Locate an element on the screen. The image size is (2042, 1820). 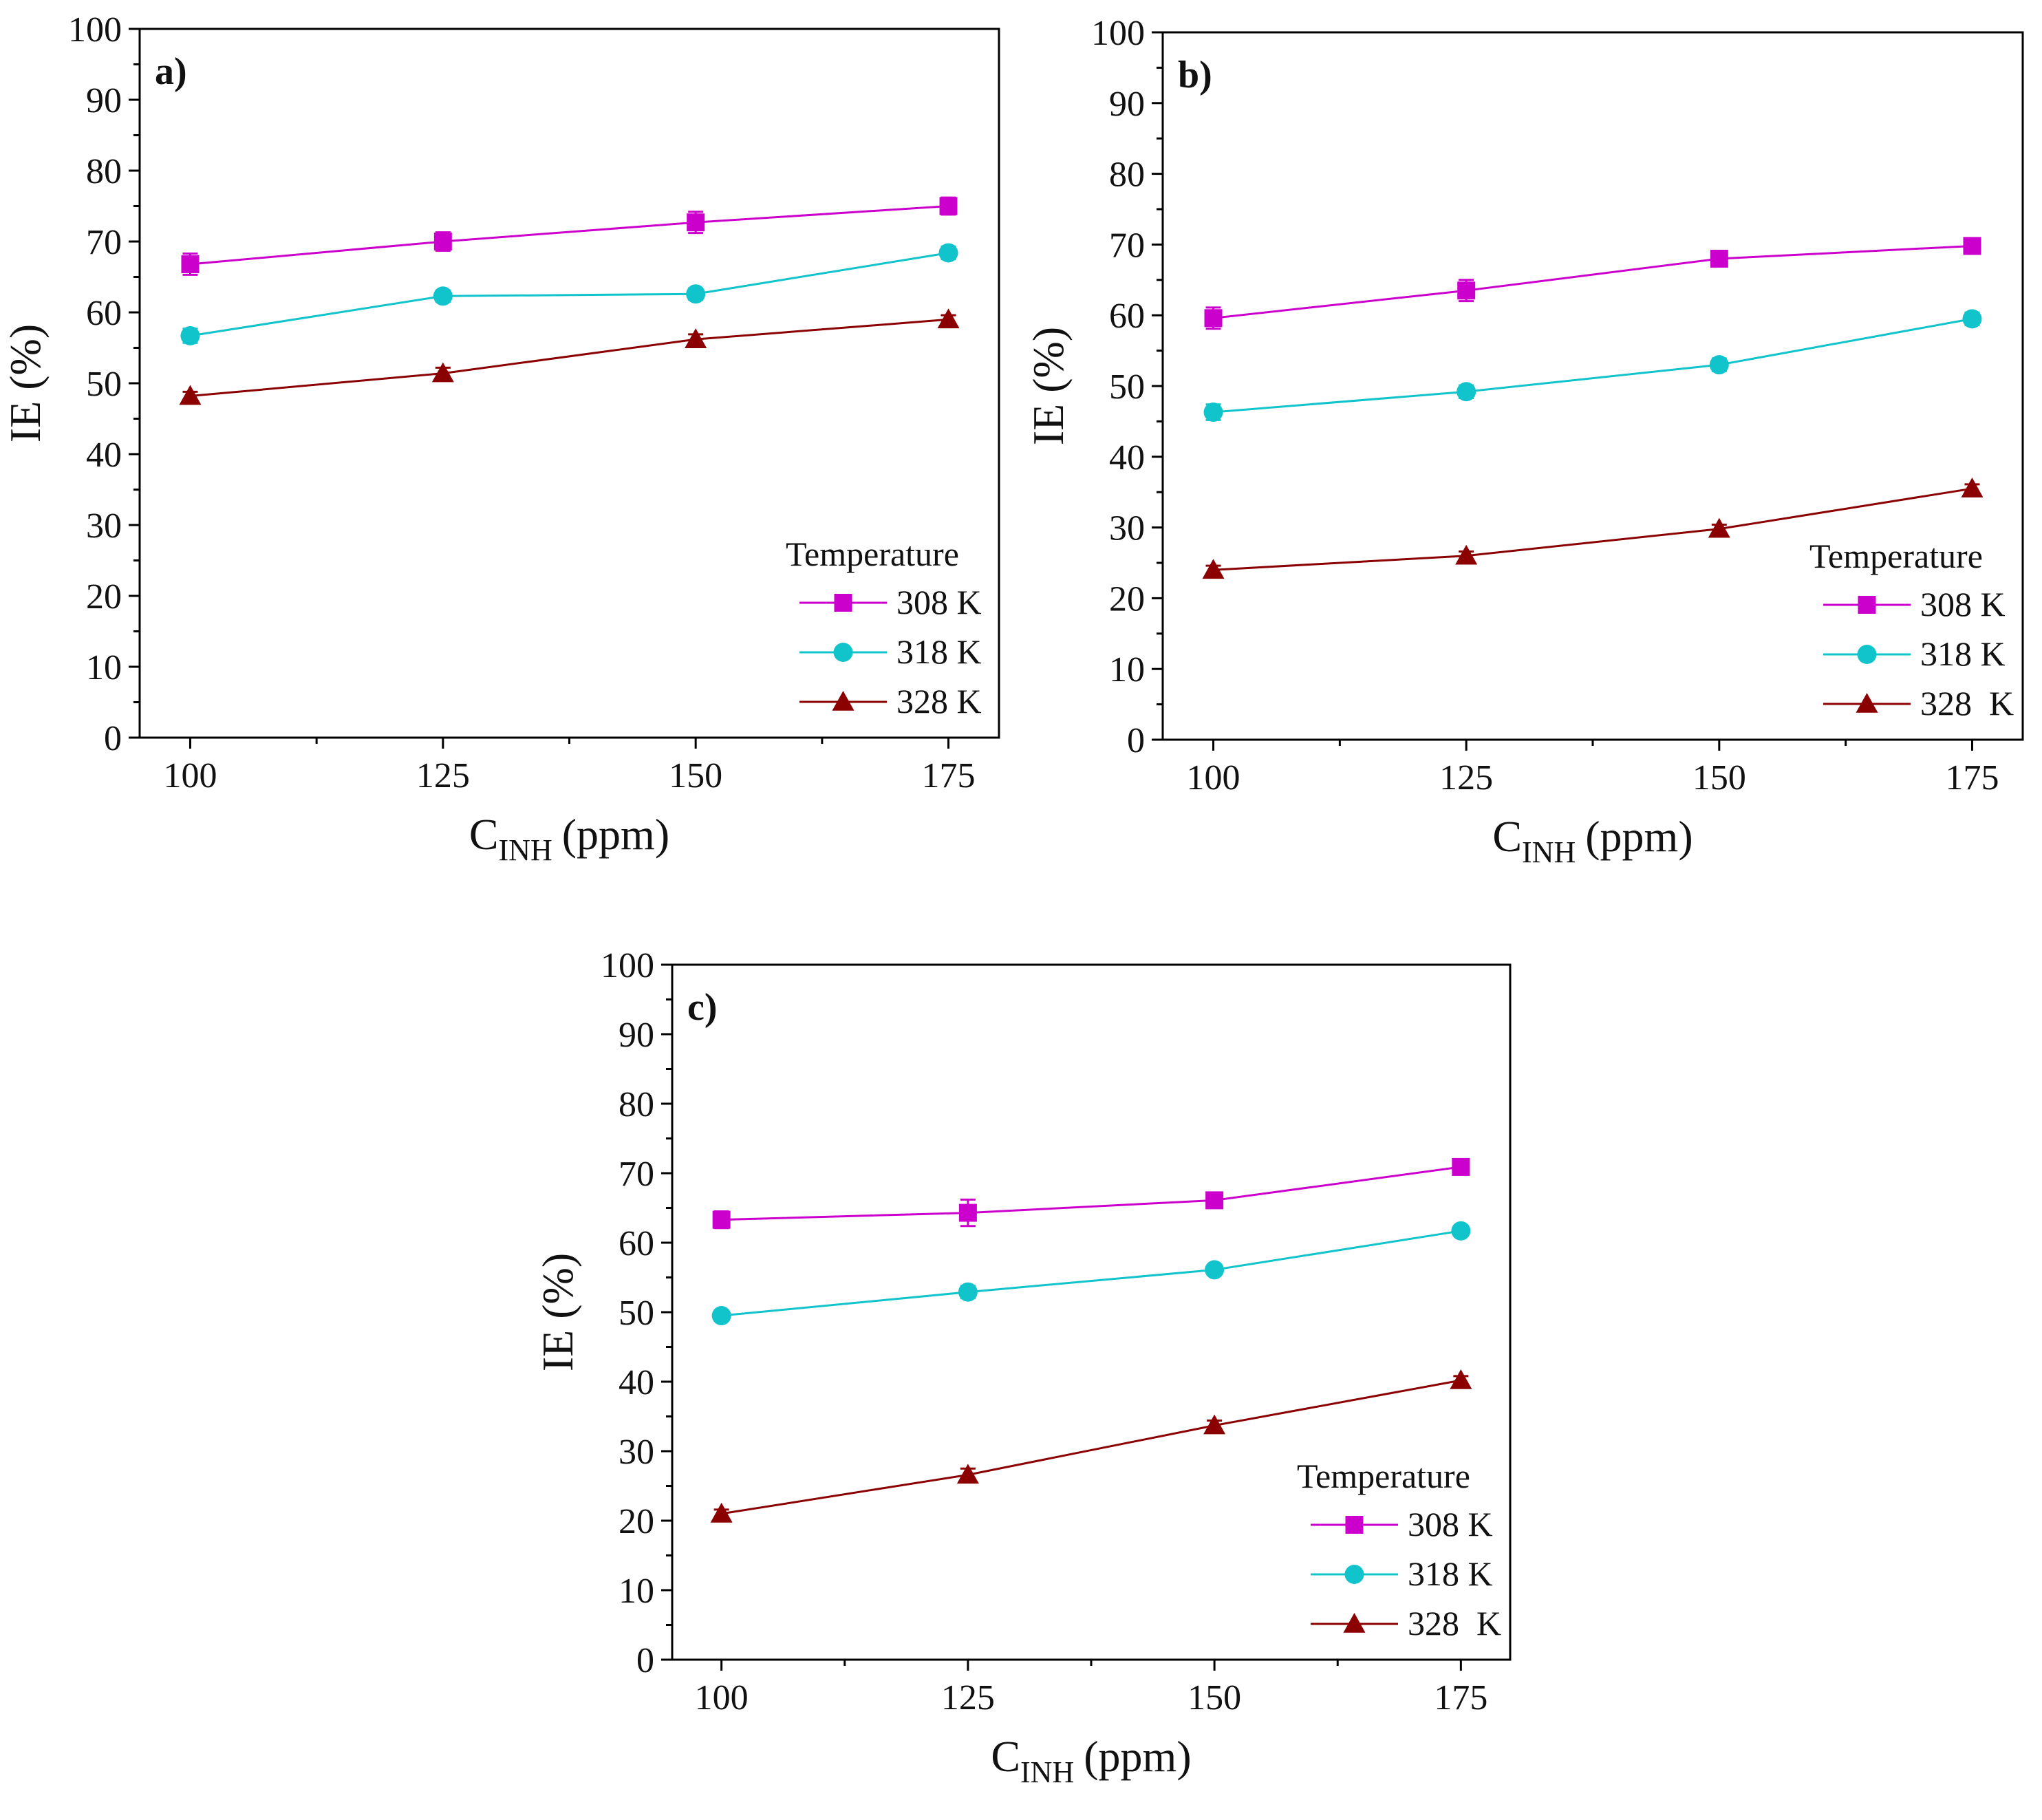
y-tick-label: 100 is located at coordinates (95, 30).